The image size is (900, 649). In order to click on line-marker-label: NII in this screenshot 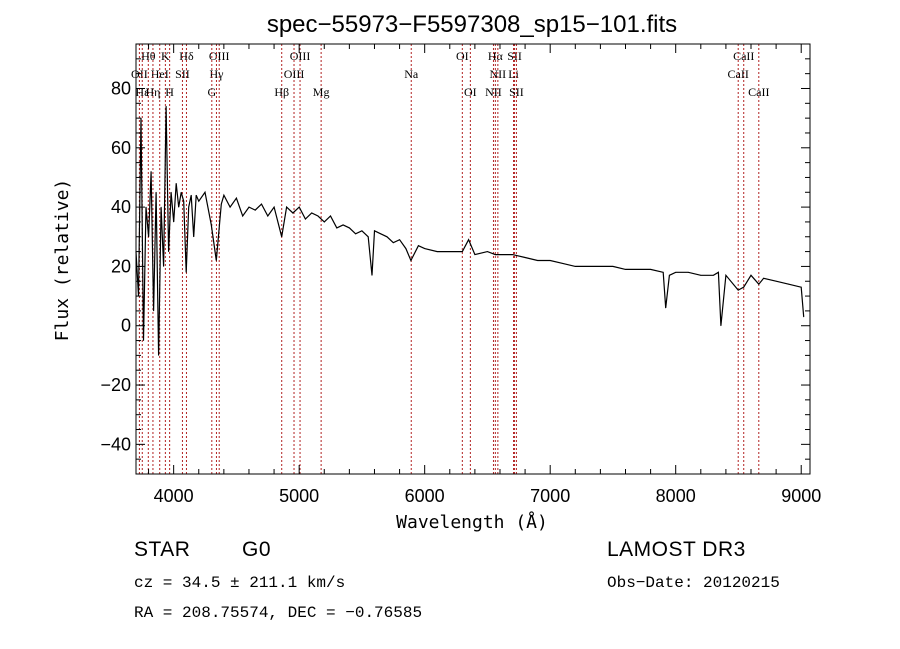, I will do `click(493, 92)`.